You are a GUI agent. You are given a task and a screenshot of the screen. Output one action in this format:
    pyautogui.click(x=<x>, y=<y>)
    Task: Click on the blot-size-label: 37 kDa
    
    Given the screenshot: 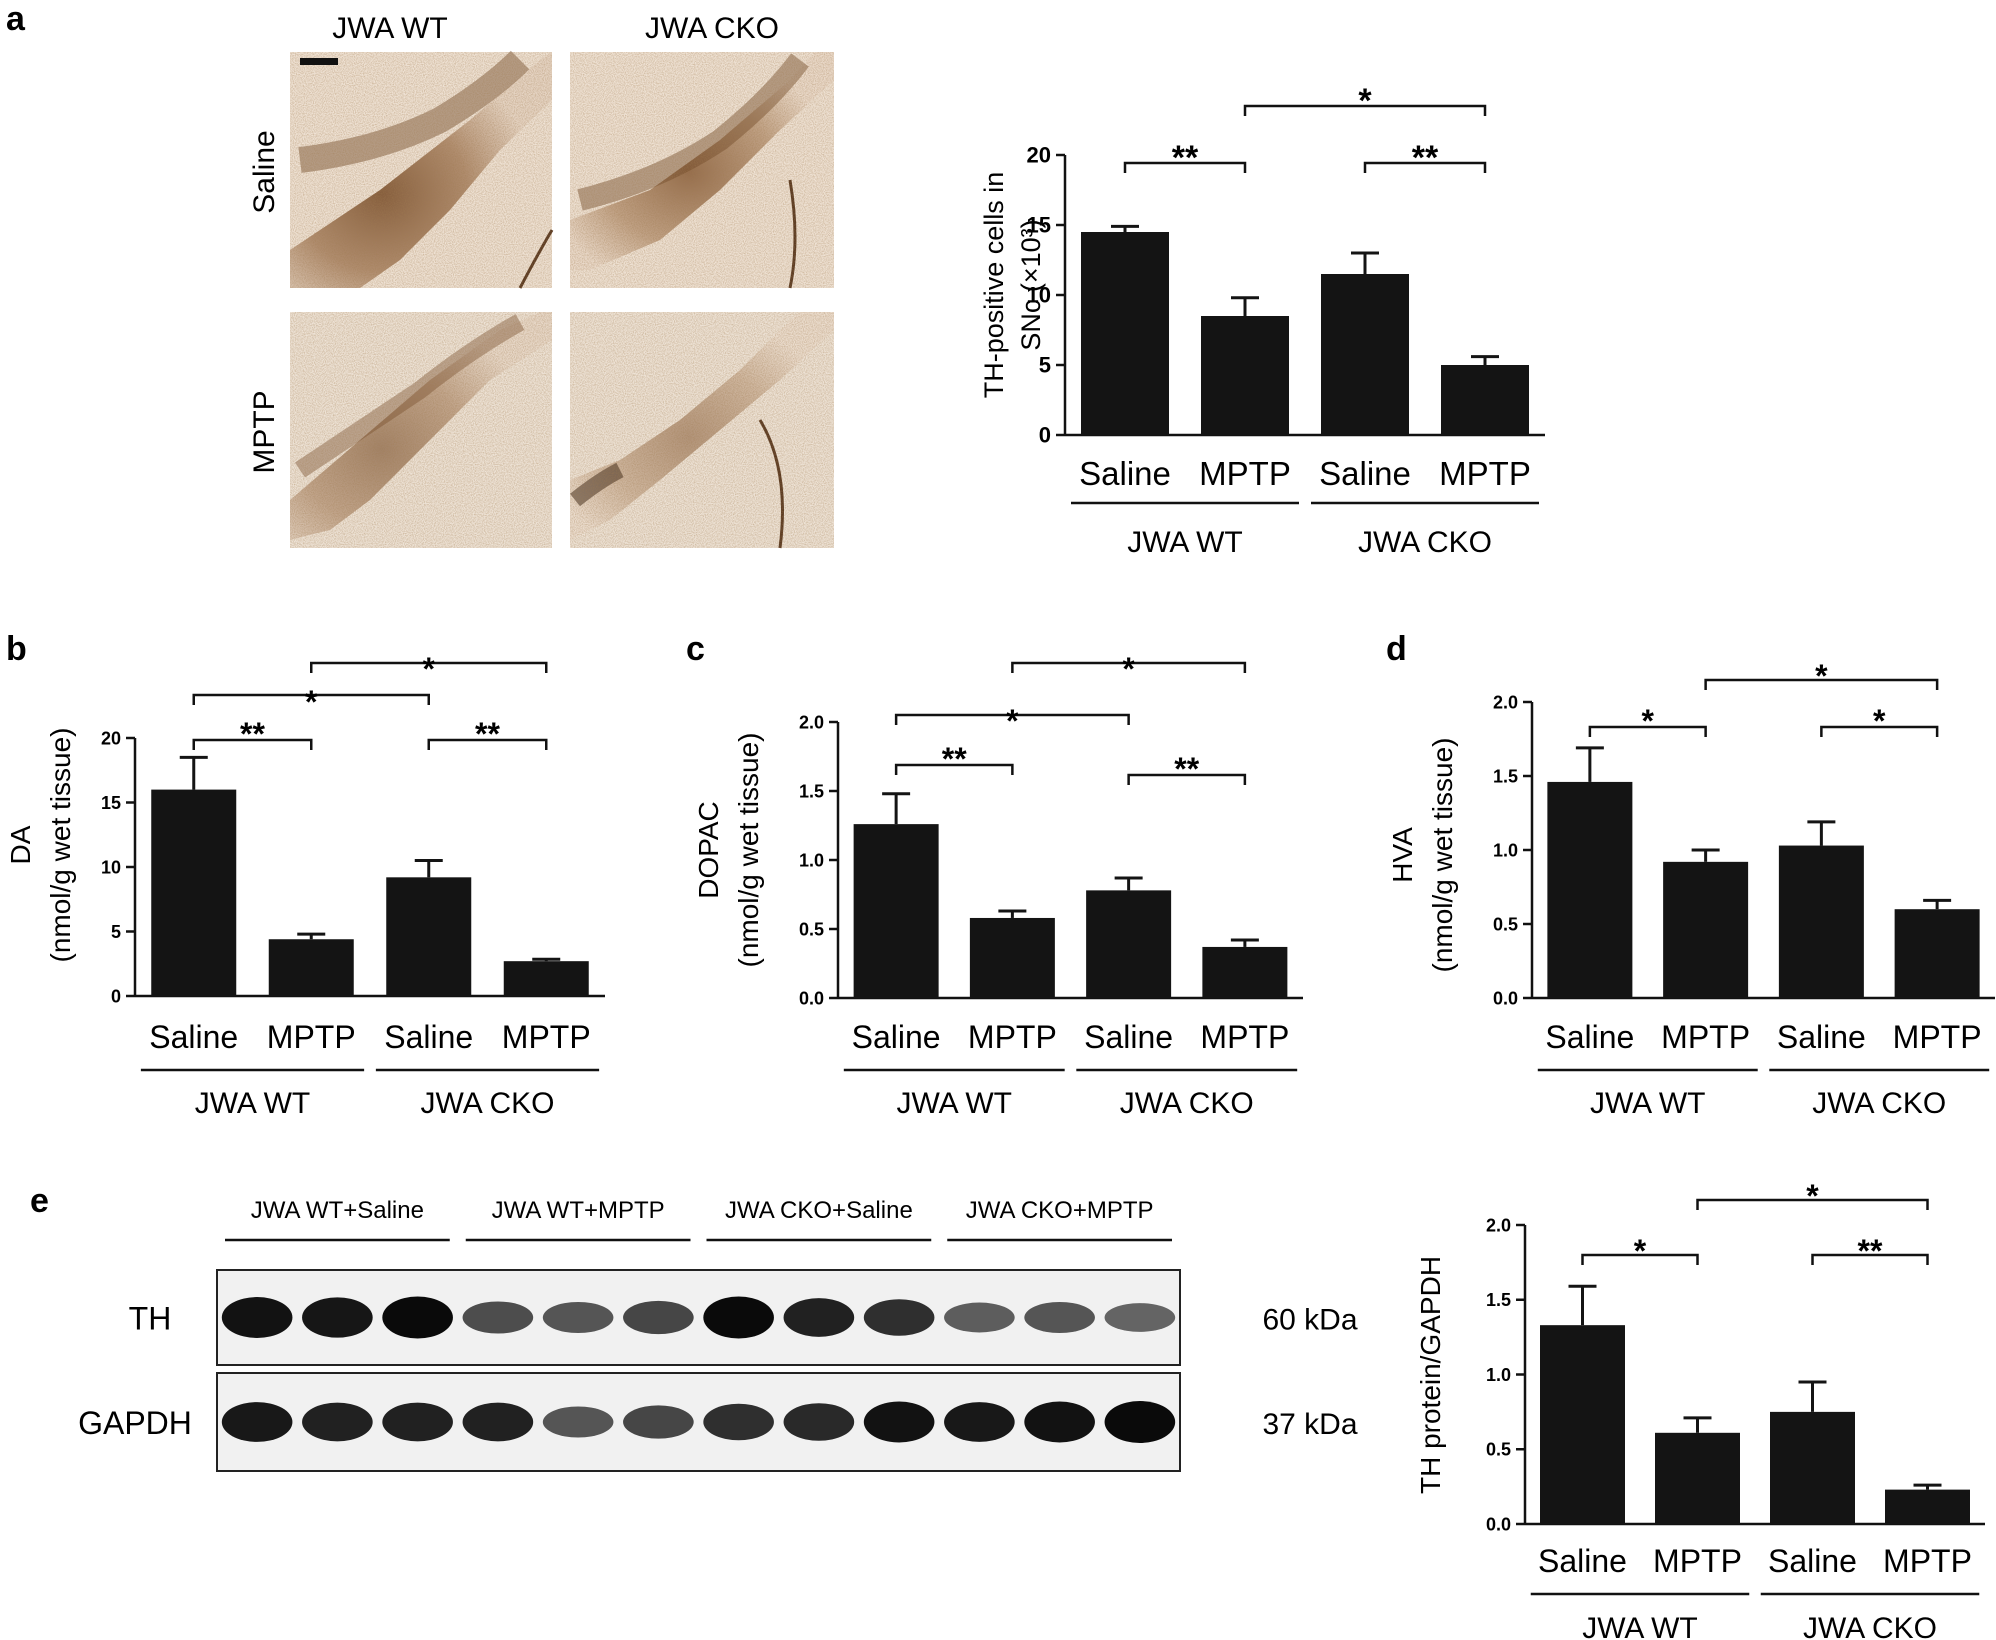 What is the action you would take?
    pyautogui.click(x=1309, y=1424)
    